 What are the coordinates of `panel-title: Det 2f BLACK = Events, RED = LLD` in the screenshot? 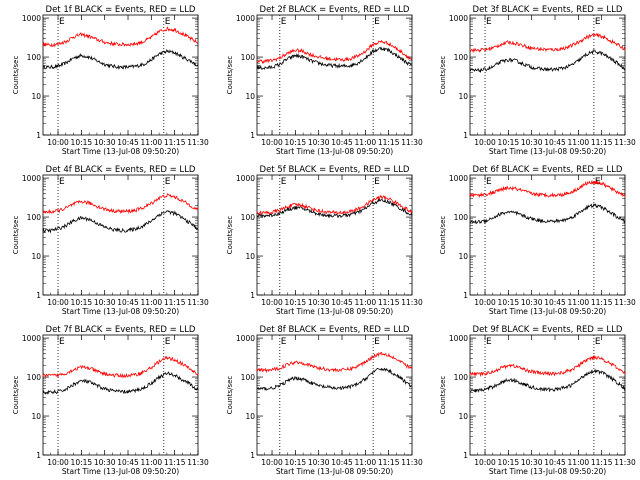 It's located at (335, 10).